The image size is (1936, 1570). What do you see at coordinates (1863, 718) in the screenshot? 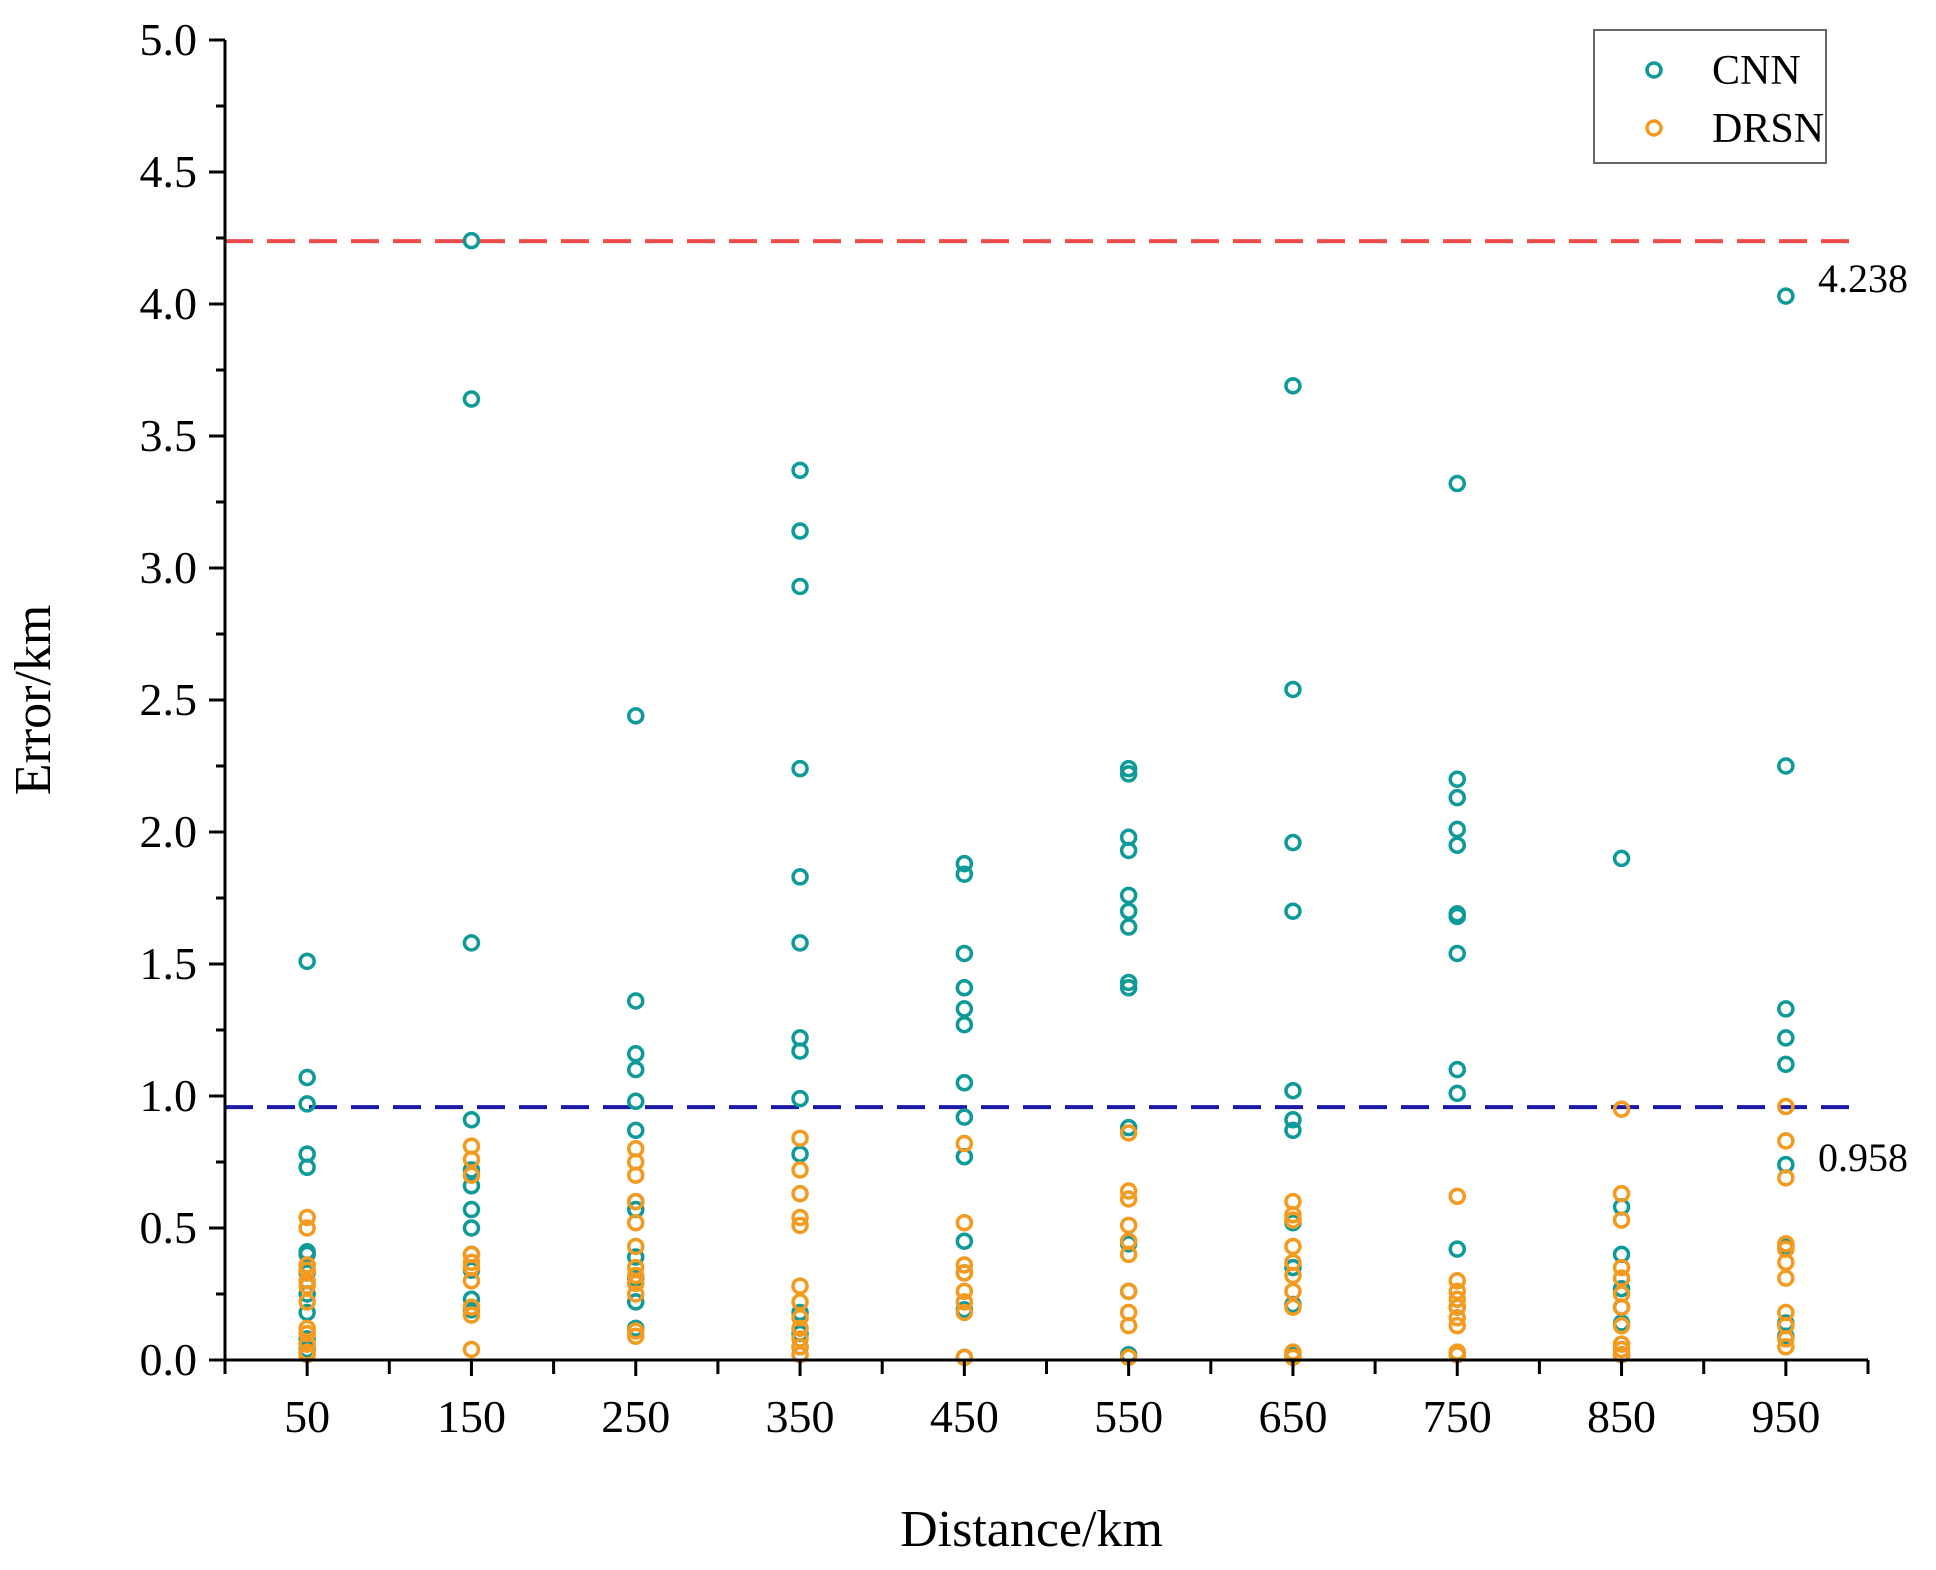
I see `reference-line-labels: 4.238 0.958` at bounding box center [1863, 718].